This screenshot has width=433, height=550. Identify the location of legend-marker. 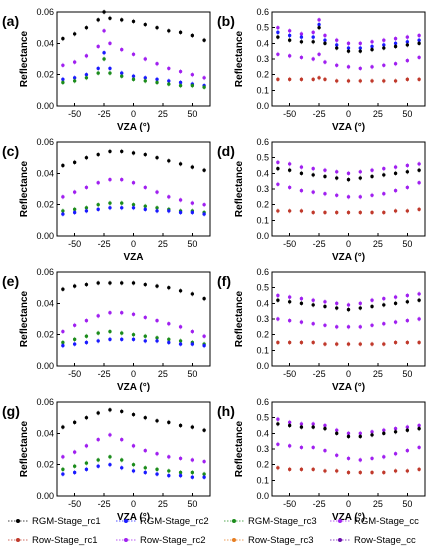
(18, 521).